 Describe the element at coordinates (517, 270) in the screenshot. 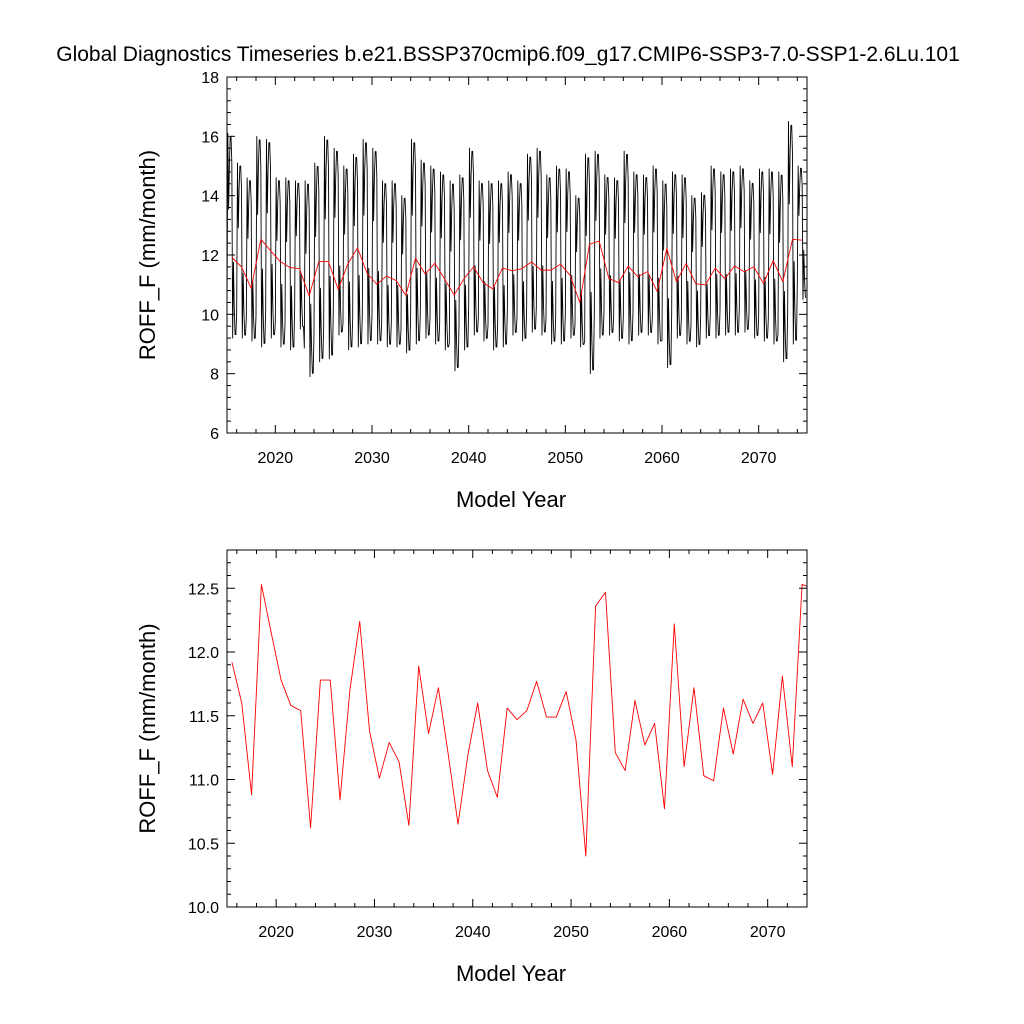

I see `series-line-annual-mean` at that location.